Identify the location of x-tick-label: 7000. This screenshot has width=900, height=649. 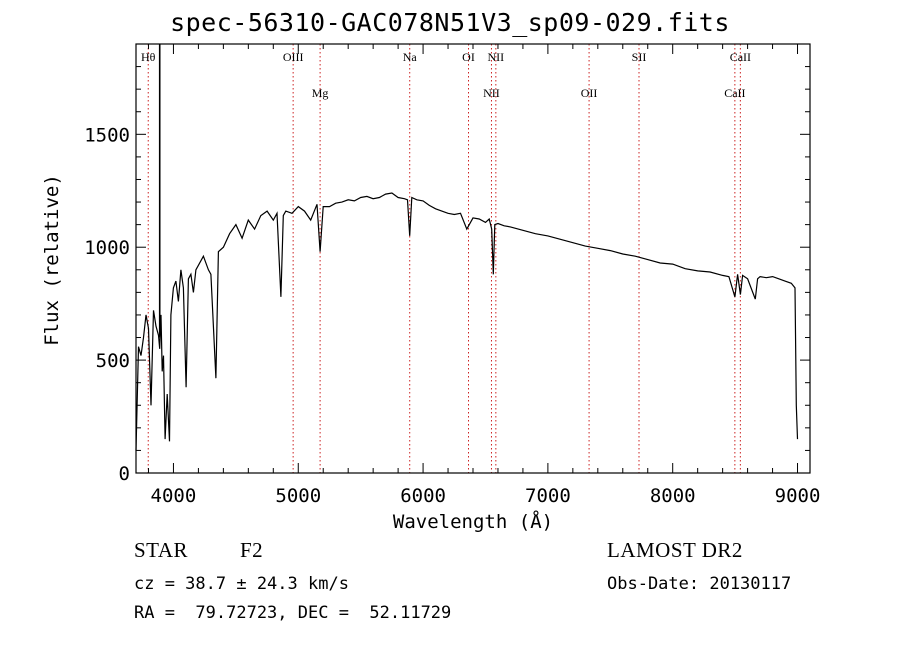
(548, 496).